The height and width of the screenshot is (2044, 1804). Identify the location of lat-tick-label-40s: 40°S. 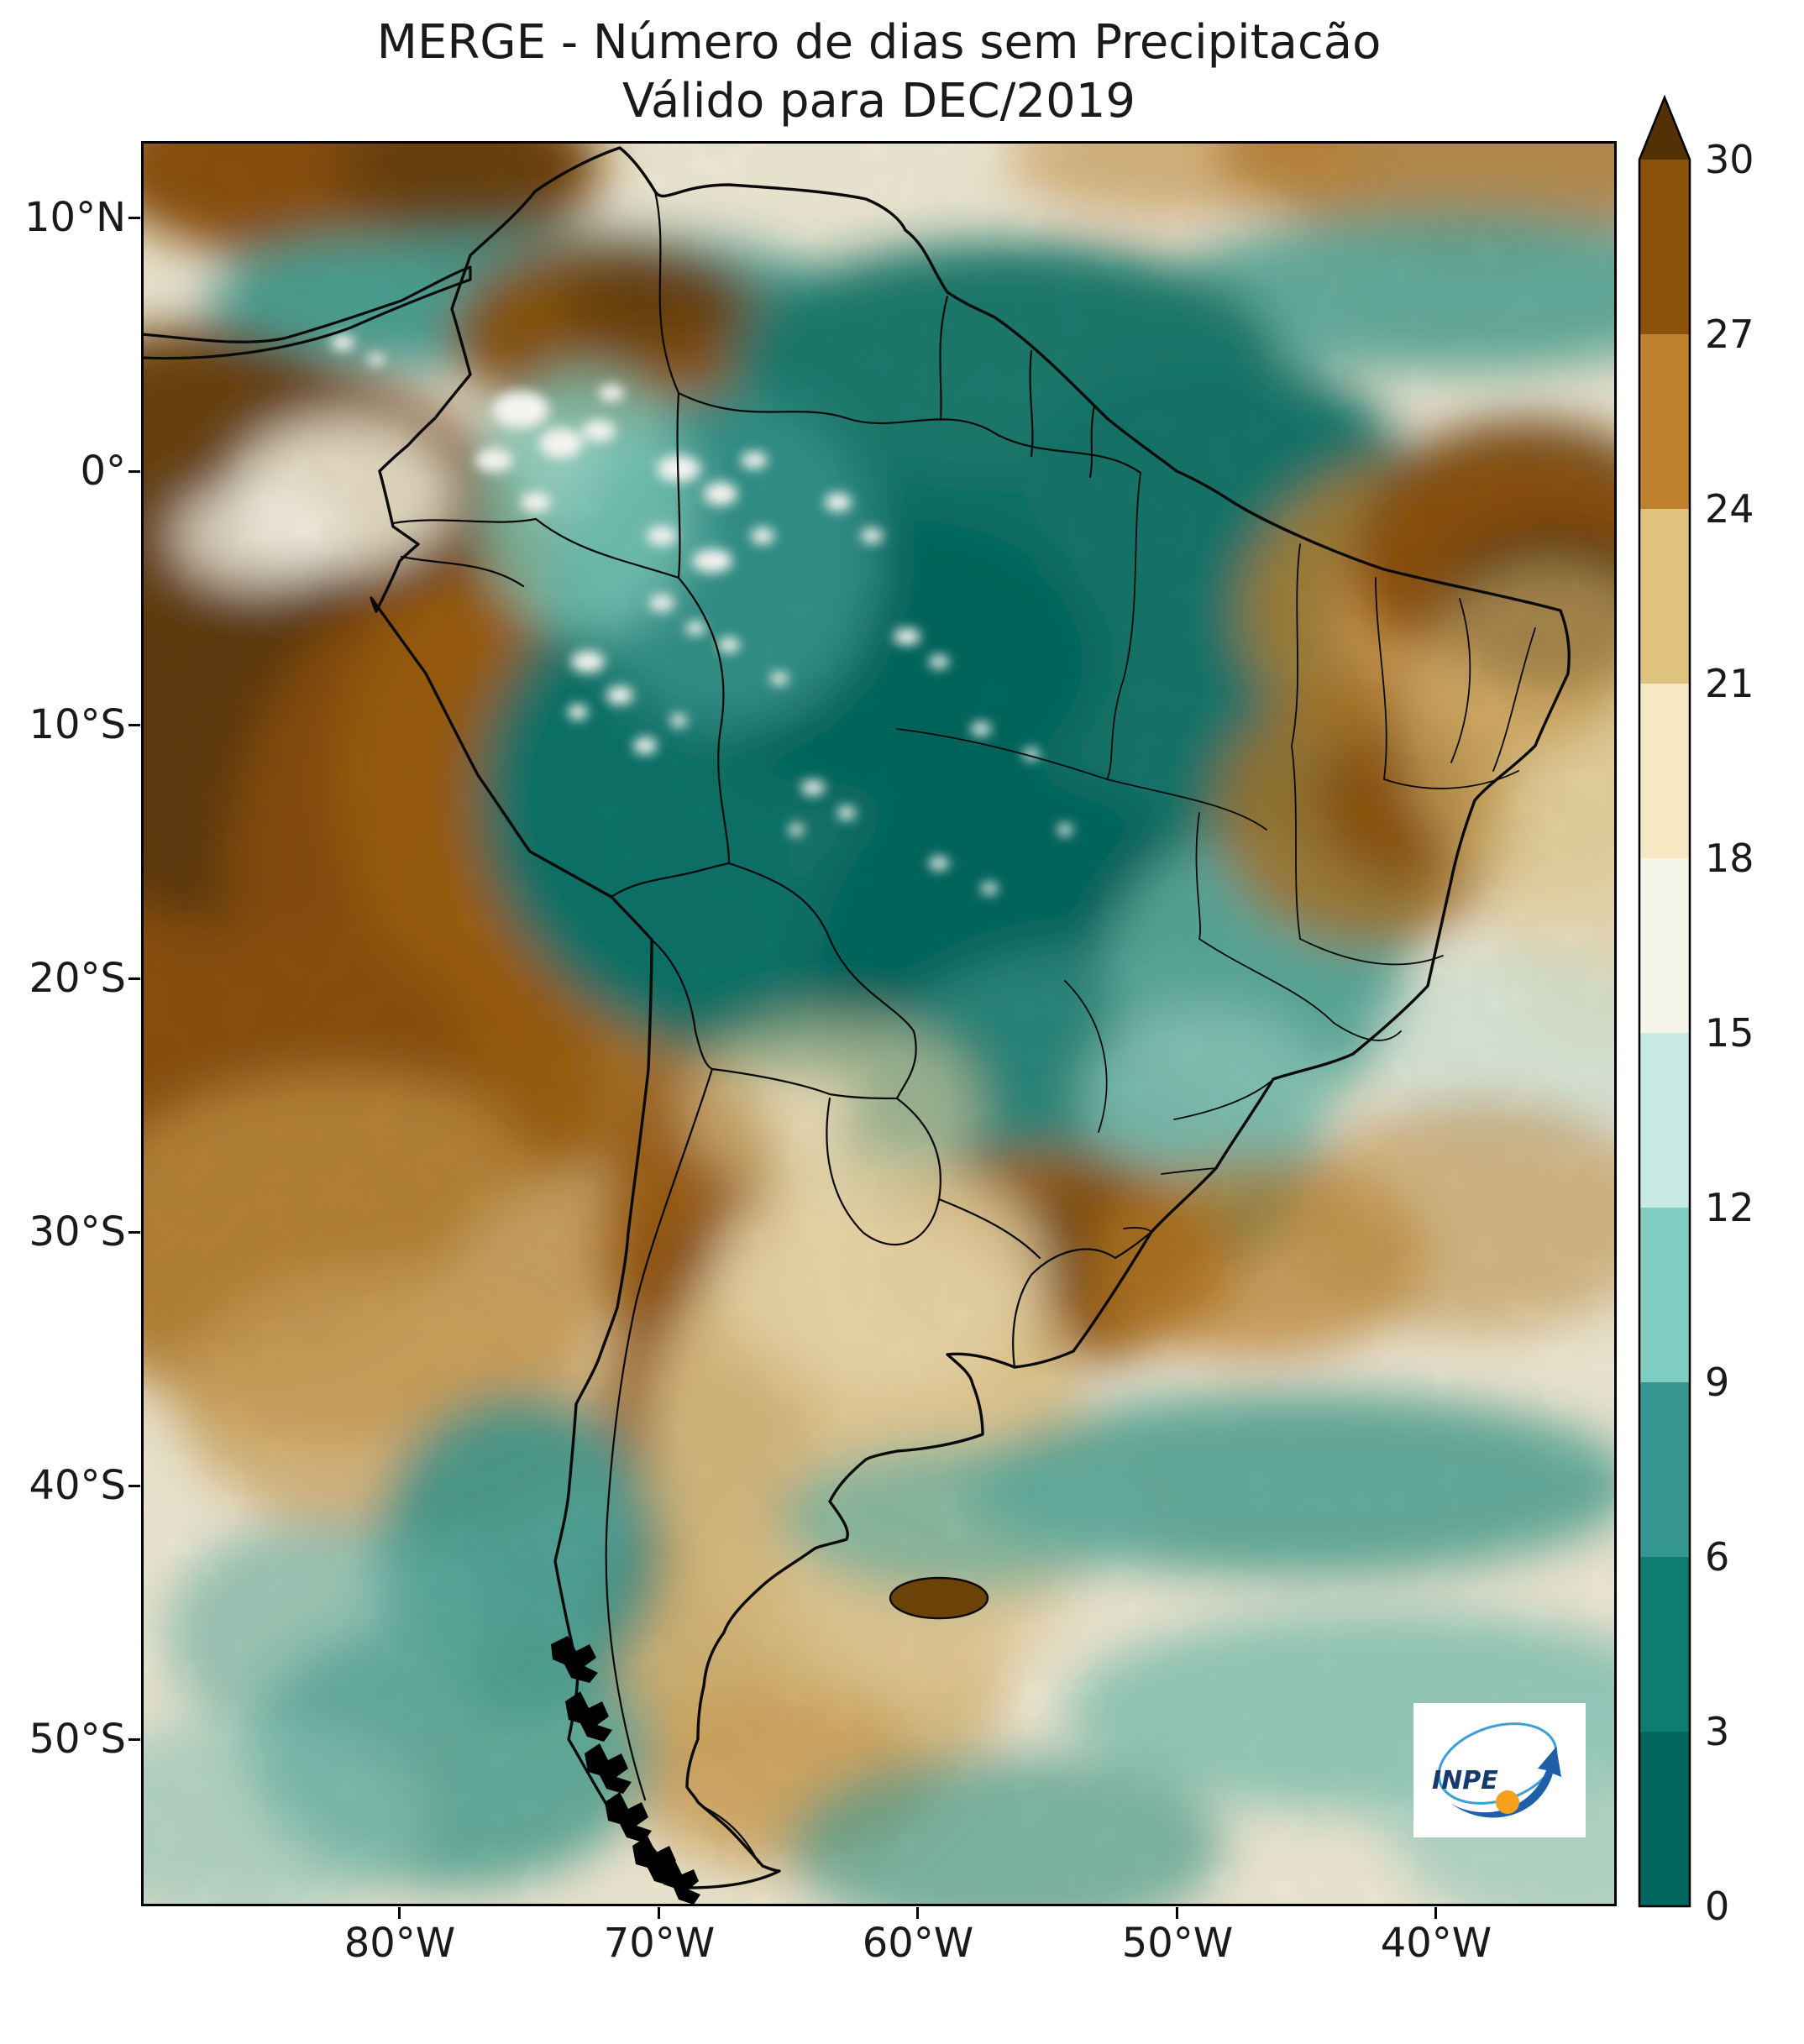
(77, 1485).